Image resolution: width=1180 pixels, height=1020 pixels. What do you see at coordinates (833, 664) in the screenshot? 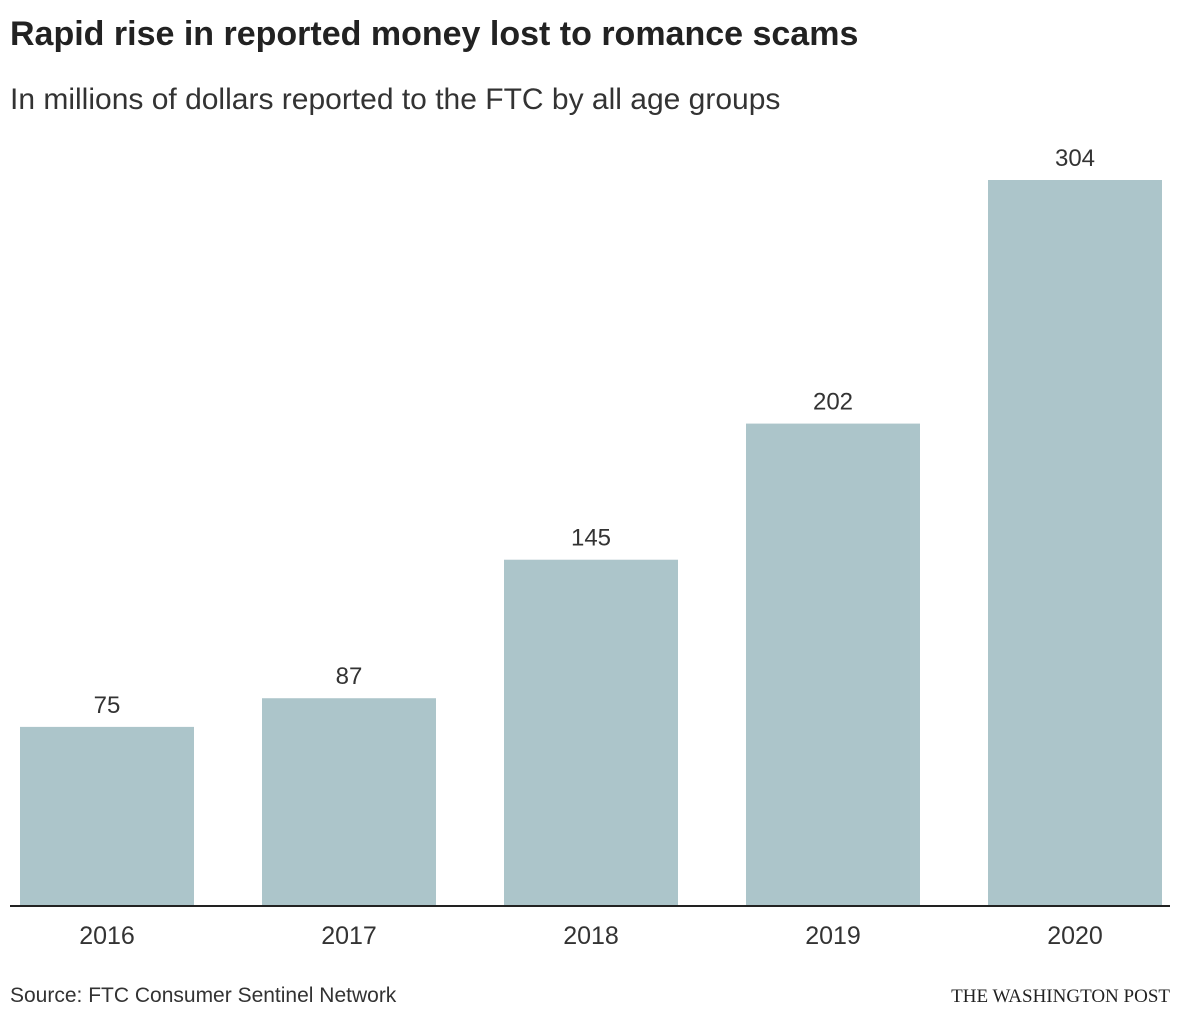
I see `bar-2019` at bounding box center [833, 664].